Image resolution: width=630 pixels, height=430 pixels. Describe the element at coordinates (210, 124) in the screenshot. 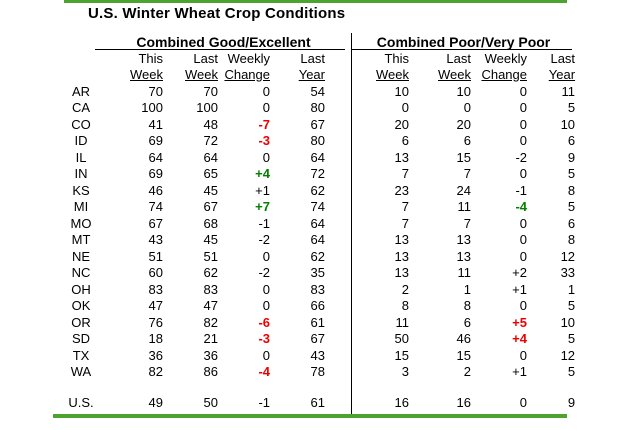

I see `ge-last-week: 48` at that location.